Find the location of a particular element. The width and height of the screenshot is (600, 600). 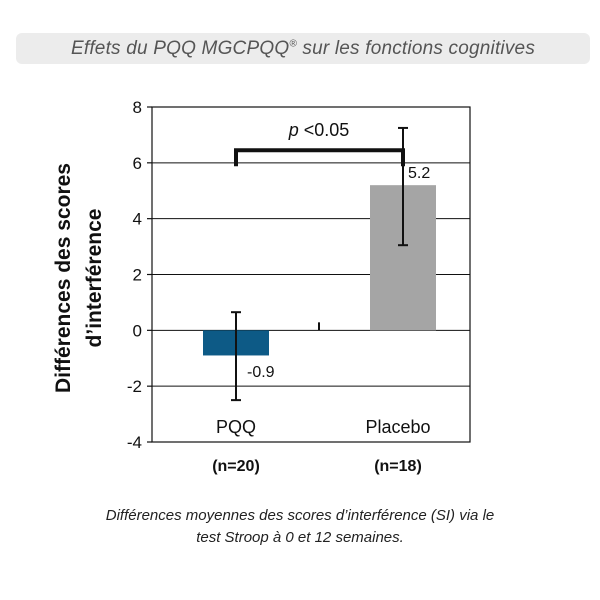

x-category-label: Placebo is located at coordinates (397, 427).